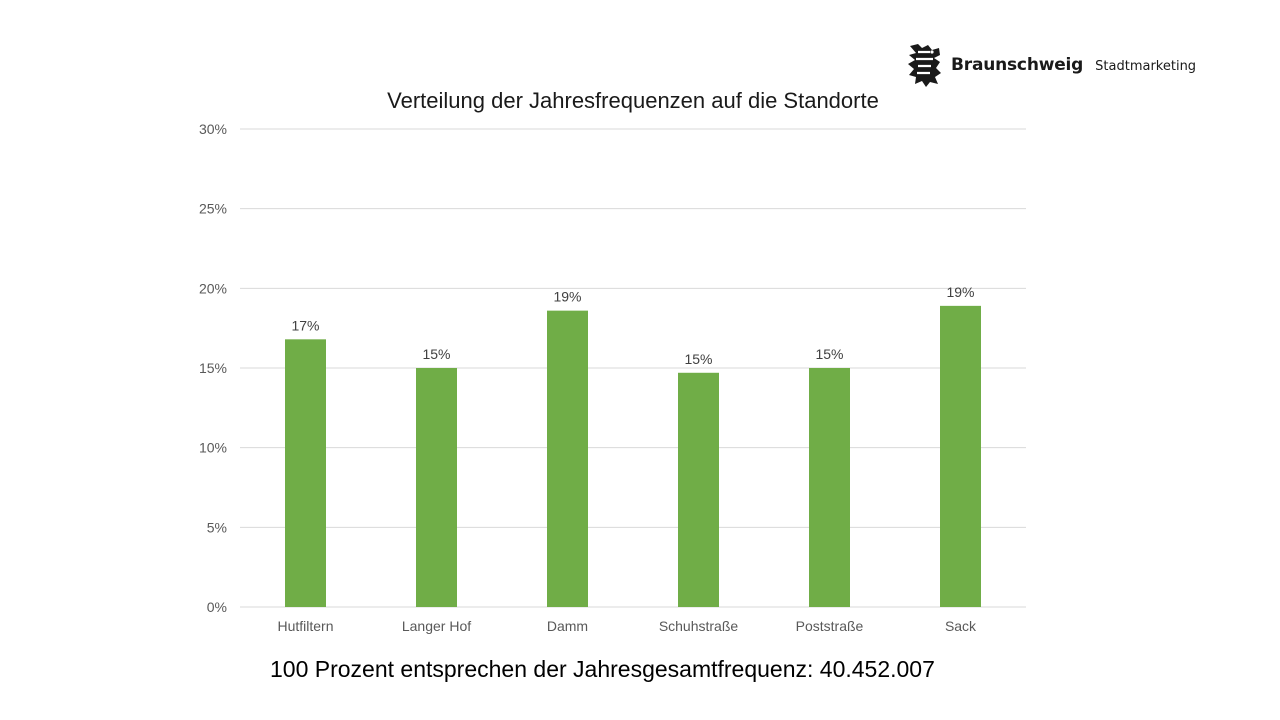 The image size is (1280, 720). I want to click on lion-icon, so click(924, 65).